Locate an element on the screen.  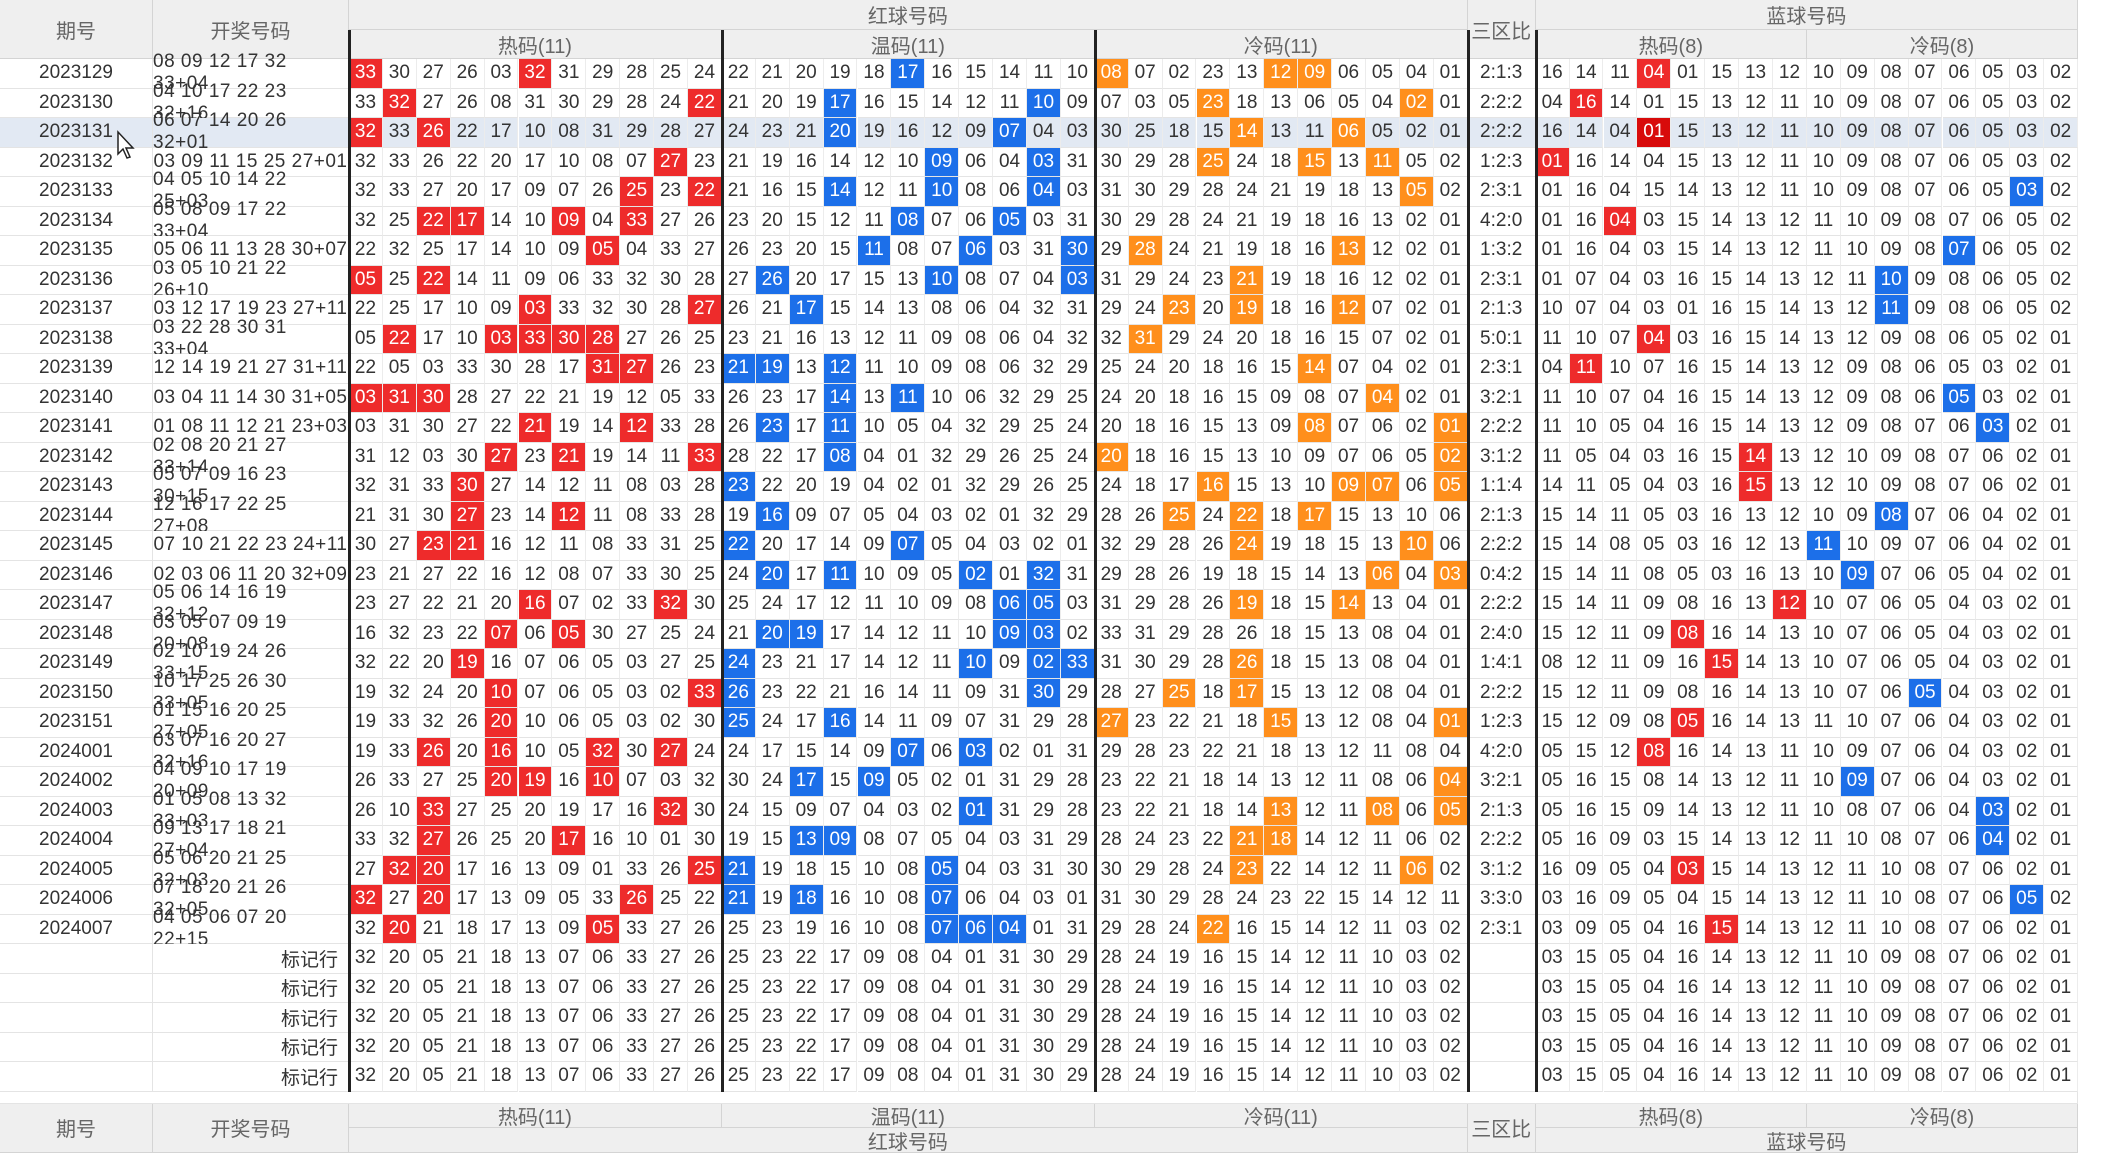
rows-hot-cell: 23 is located at coordinates (501, 516).